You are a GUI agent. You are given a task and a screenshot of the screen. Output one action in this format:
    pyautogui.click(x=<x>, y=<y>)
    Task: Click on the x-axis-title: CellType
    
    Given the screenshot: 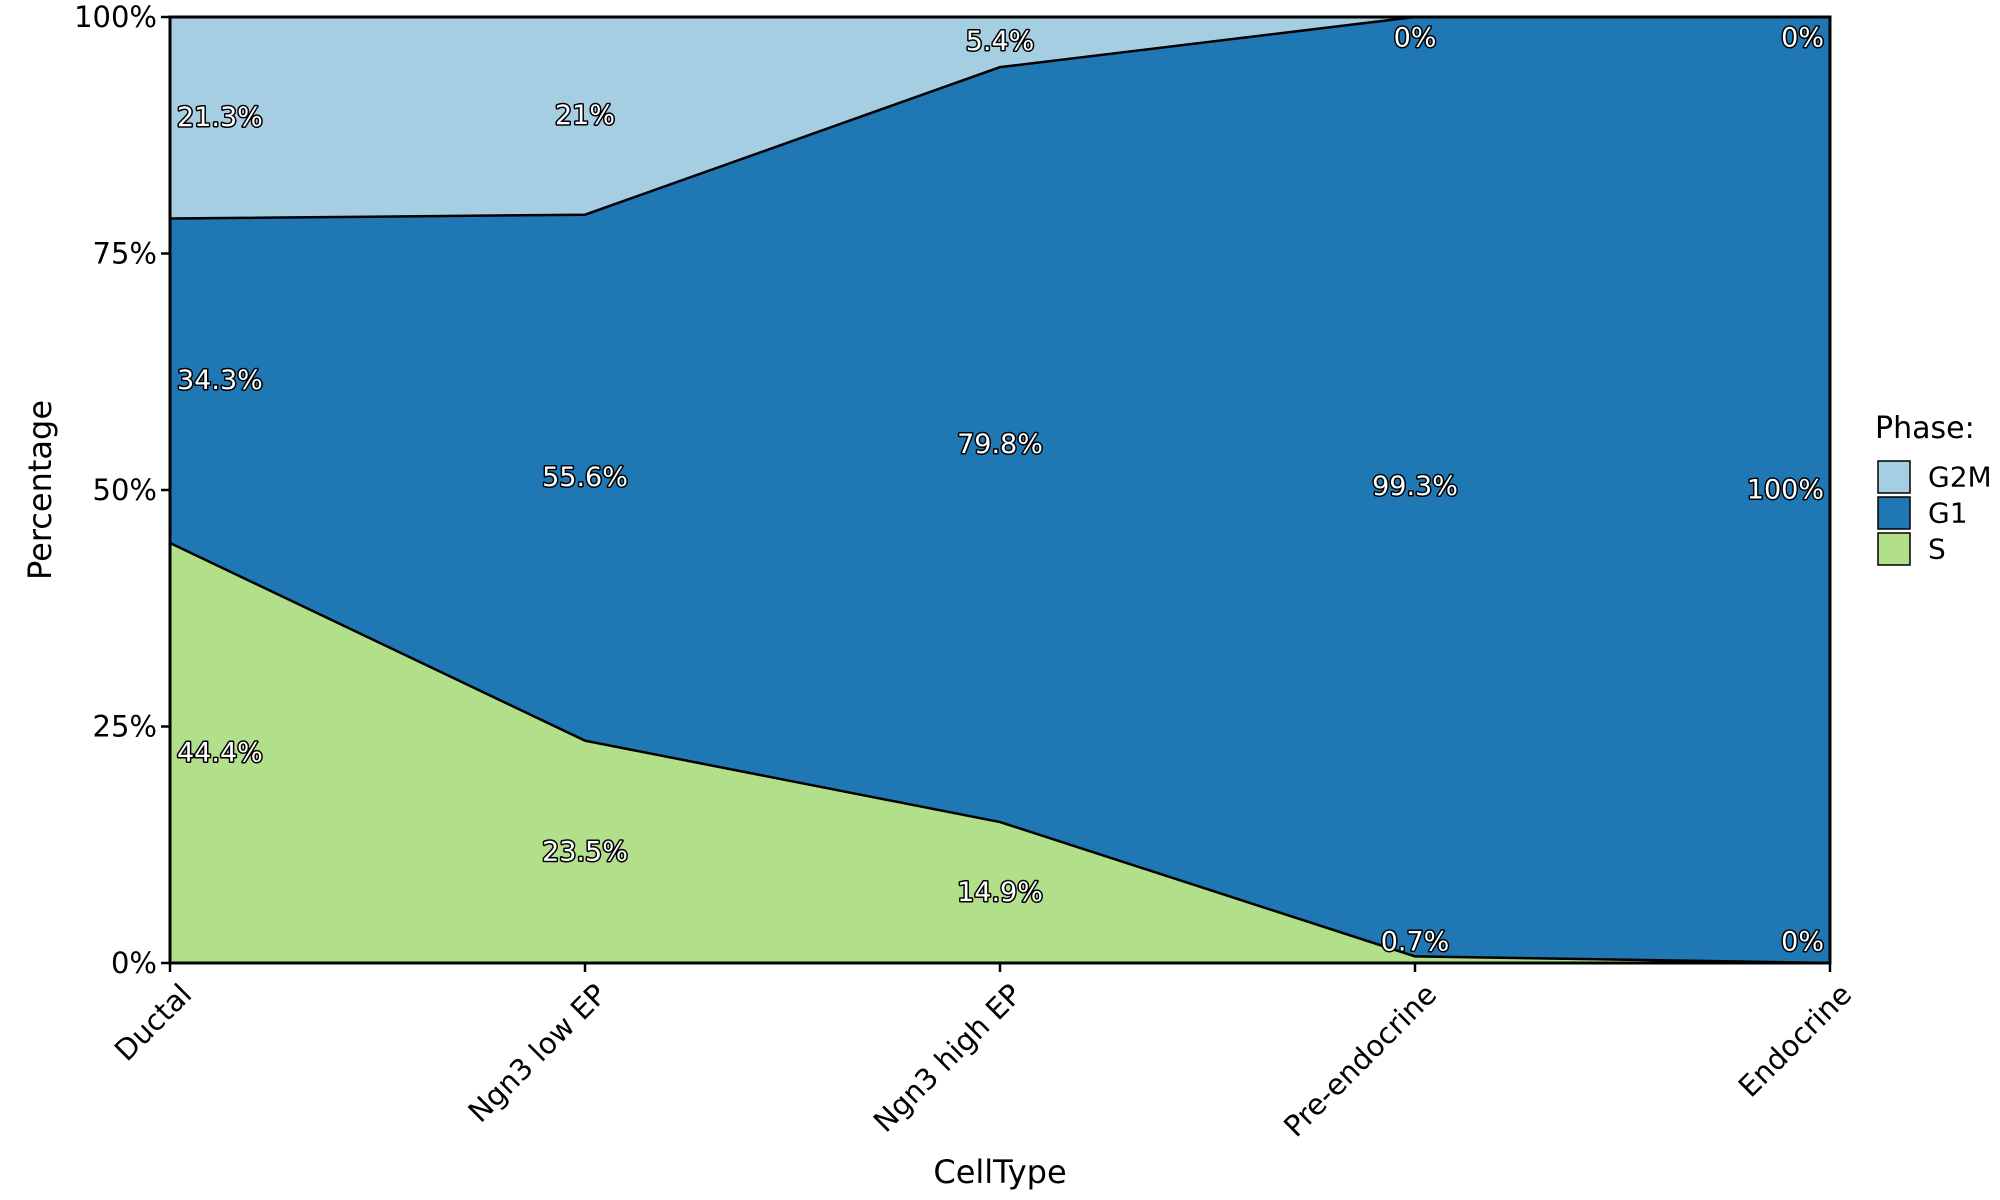 What is the action you would take?
    pyautogui.click(x=999, y=1172)
    